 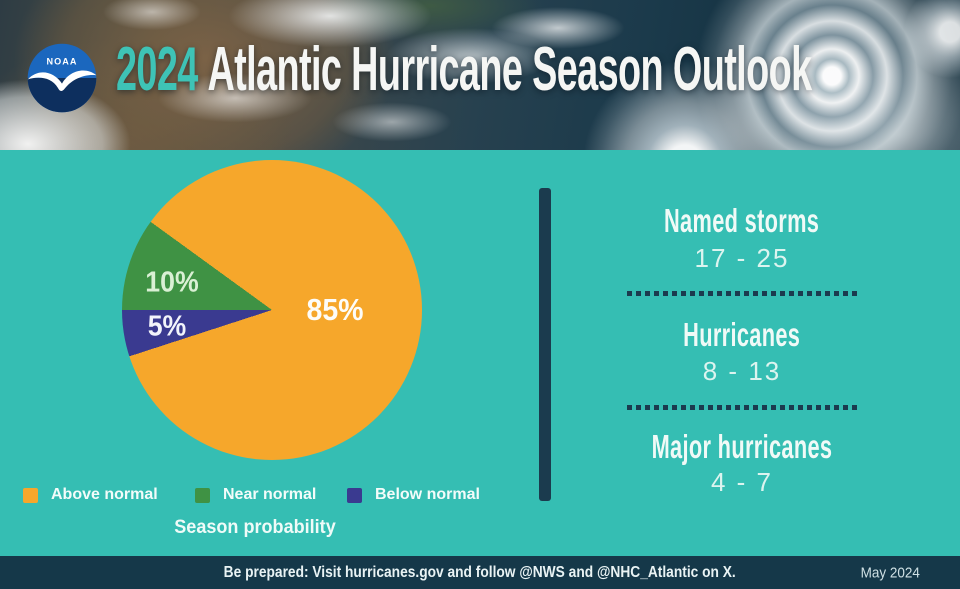 I want to click on legend-swatch-near-normal, so click(x=202, y=495).